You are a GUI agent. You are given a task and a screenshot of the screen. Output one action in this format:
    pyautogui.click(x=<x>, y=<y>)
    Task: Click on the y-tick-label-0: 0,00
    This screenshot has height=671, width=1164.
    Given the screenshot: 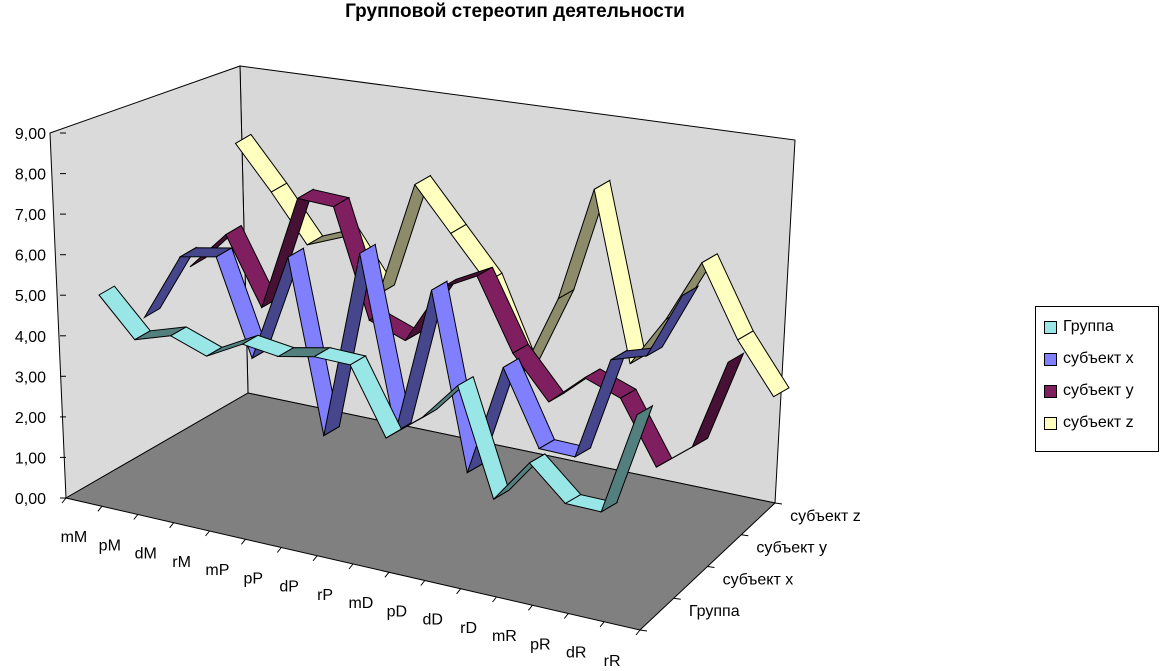 What is the action you would take?
    pyautogui.click(x=30, y=499)
    